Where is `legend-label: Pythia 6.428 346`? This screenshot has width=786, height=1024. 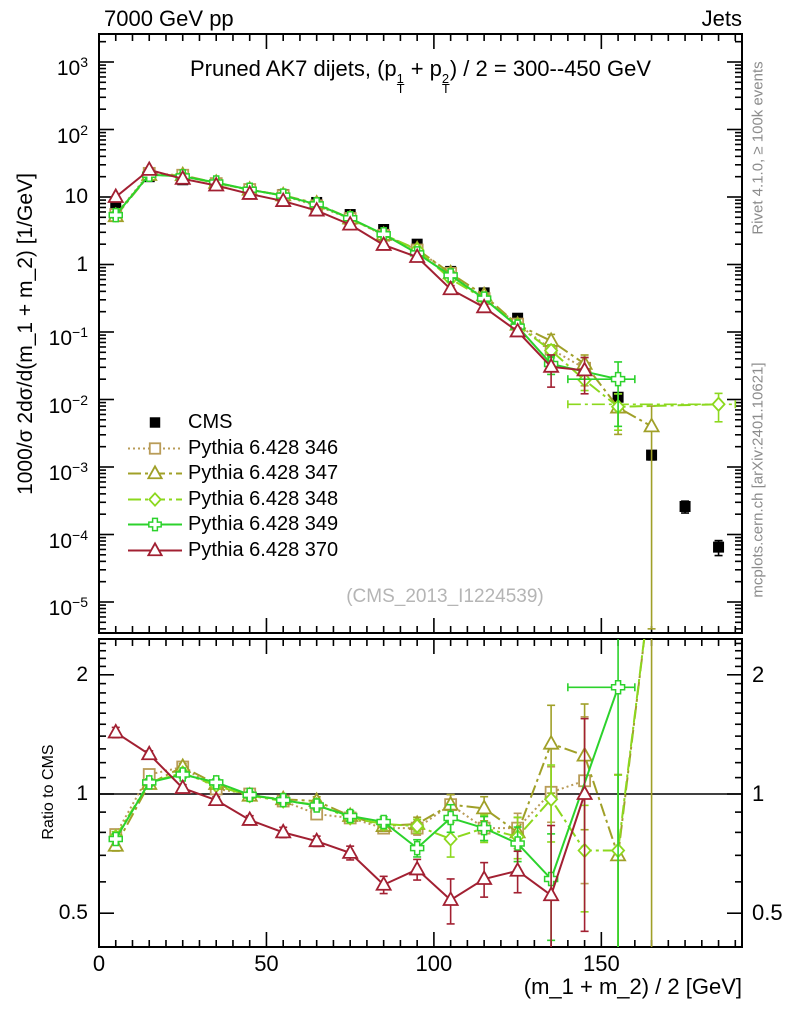 legend-label: Pythia 6.428 346 is located at coordinates (263, 447).